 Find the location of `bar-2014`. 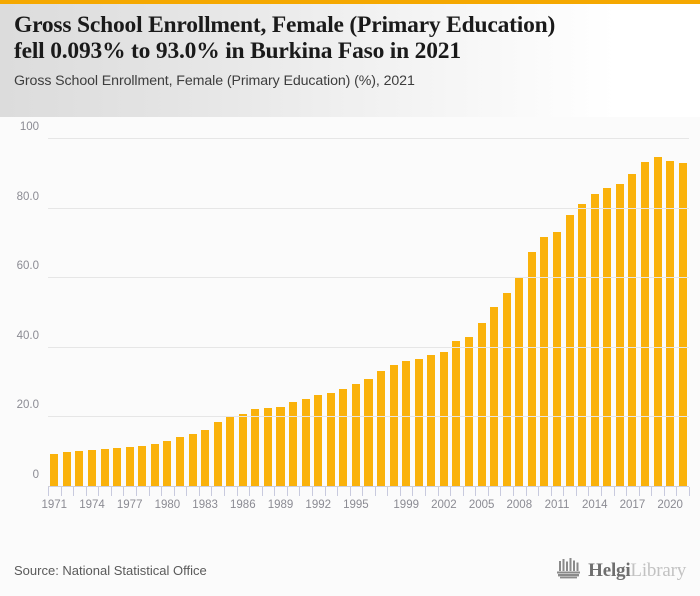

bar-2014 is located at coordinates (594, 340).